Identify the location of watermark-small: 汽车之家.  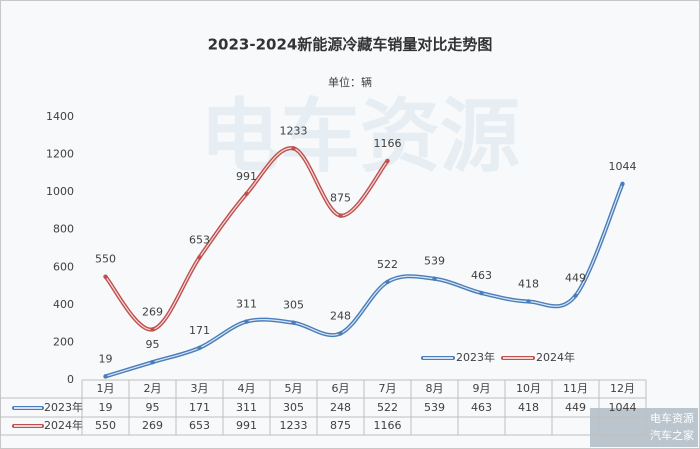
(672, 435).